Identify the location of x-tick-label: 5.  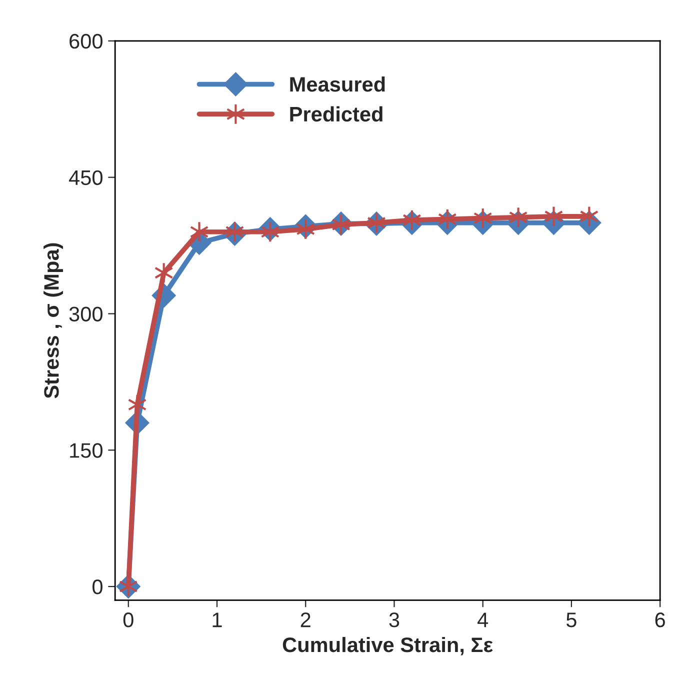
(571, 620).